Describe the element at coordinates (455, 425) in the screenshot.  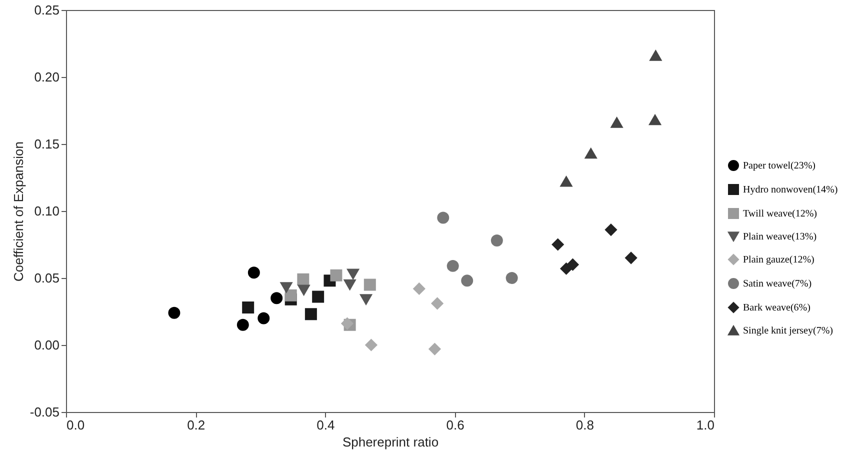
I see `x-tick-label: 0.6` at that location.